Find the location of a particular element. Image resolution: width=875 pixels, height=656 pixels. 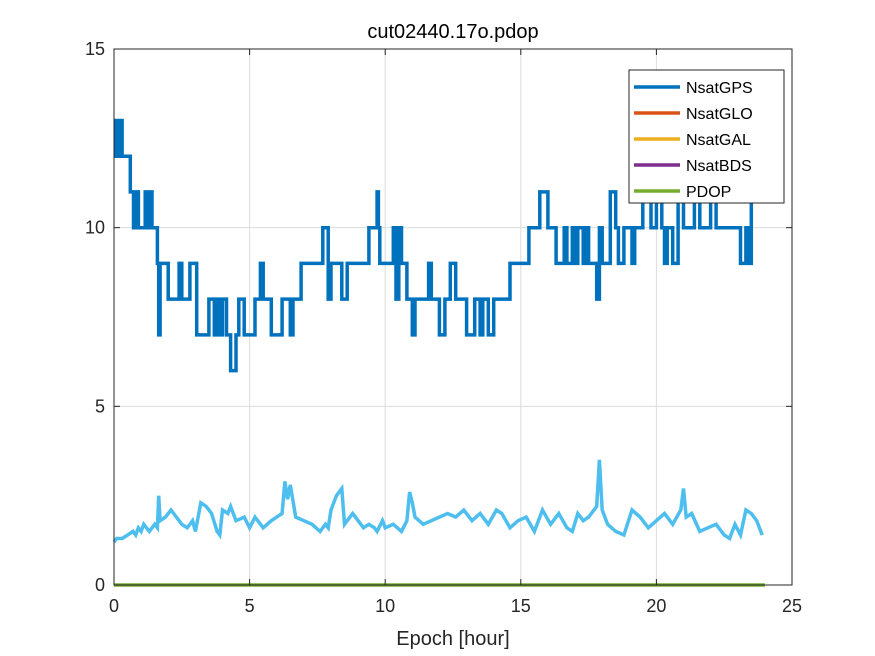

x-tick-label: 5 is located at coordinates (250, 606).